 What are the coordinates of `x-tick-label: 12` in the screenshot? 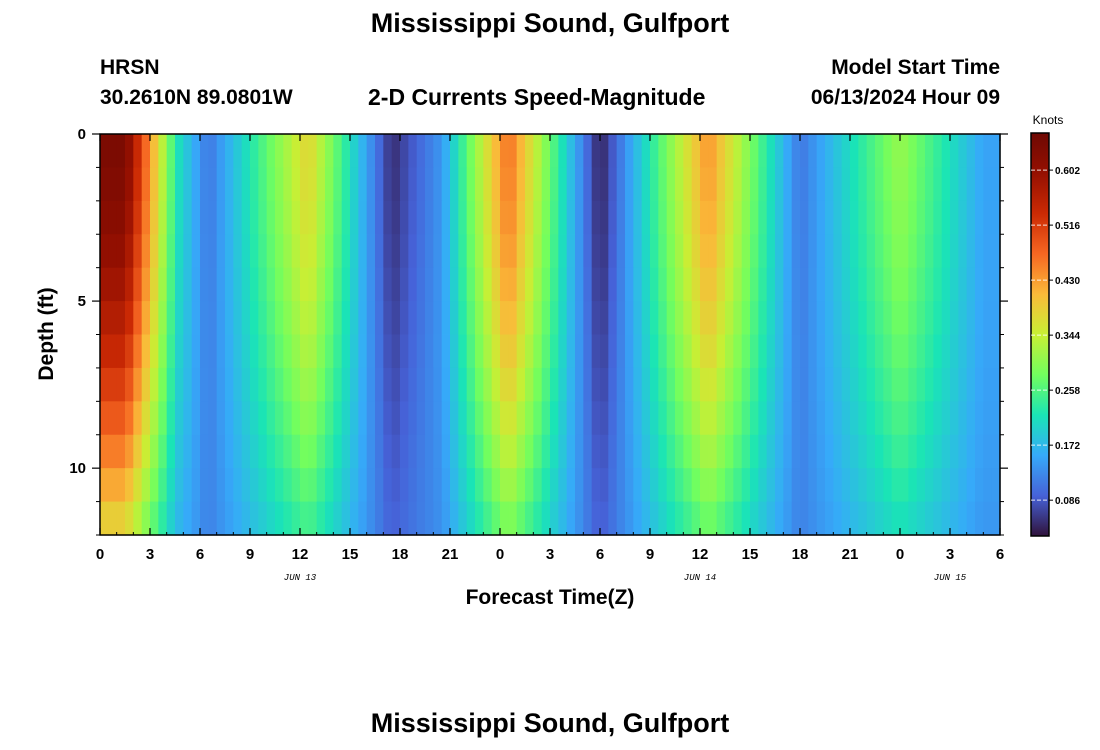 It's located at (300, 554).